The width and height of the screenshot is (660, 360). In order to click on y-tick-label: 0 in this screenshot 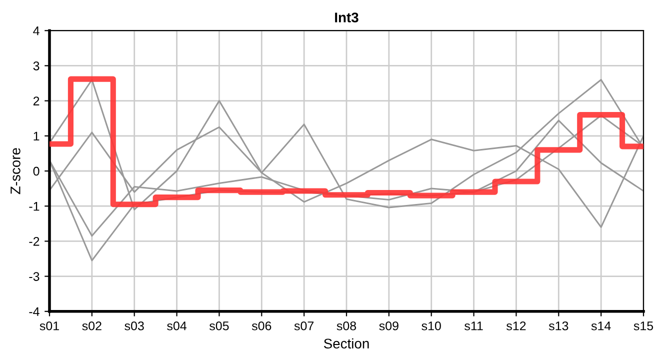, I will do `click(36, 171)`.